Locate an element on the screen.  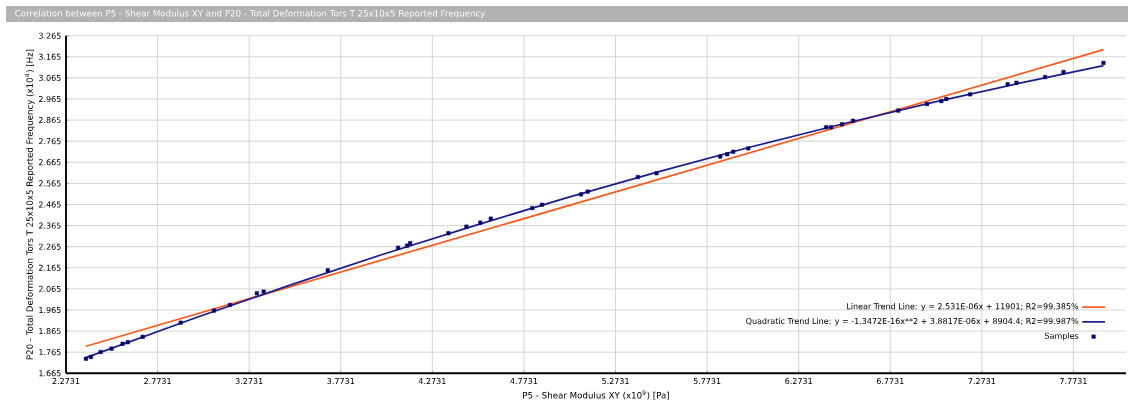
x-tick-label: 7.2731 is located at coordinates (982, 381).